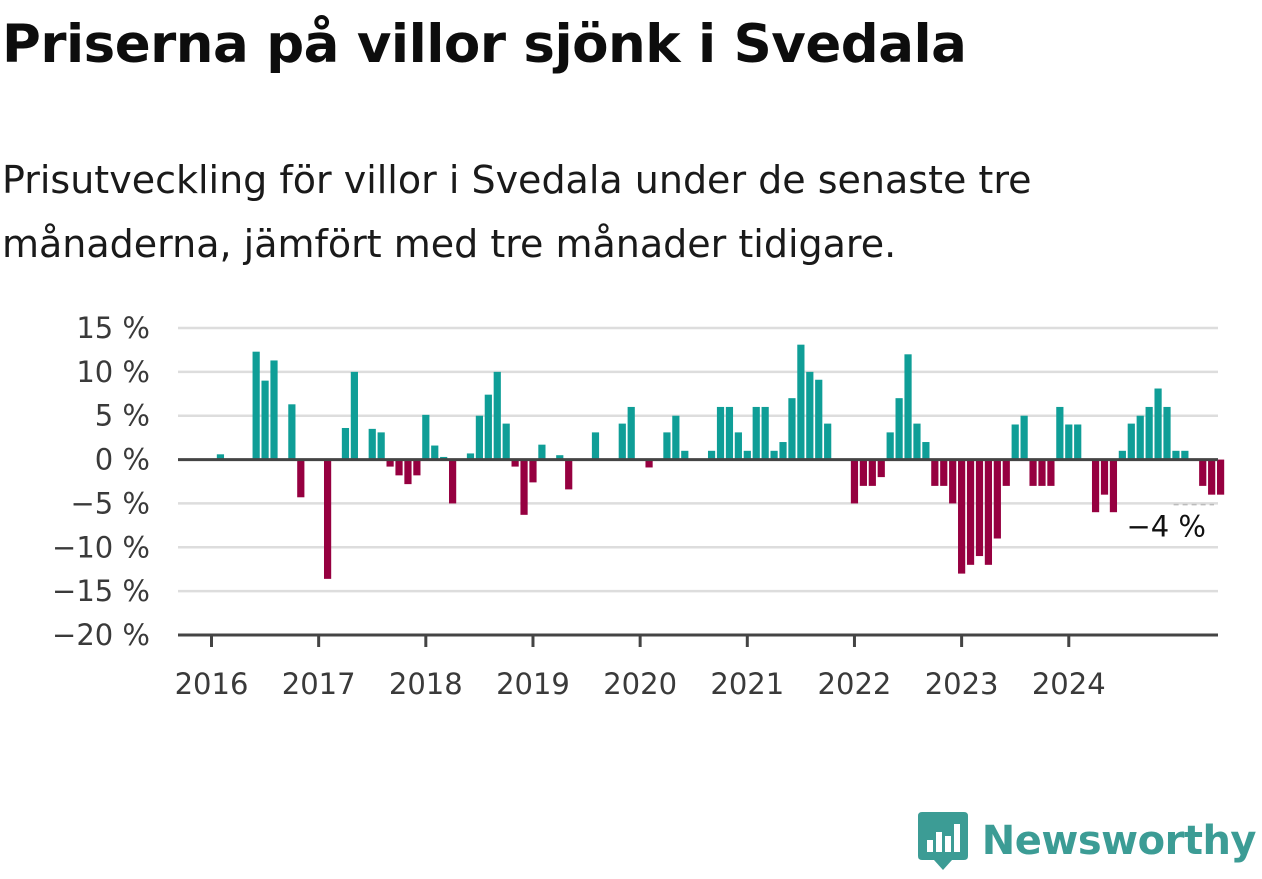 The width and height of the screenshot is (1262, 879). What do you see at coordinates (942, 841) in the screenshot?
I see `newsworthy-logo-icon` at bounding box center [942, 841].